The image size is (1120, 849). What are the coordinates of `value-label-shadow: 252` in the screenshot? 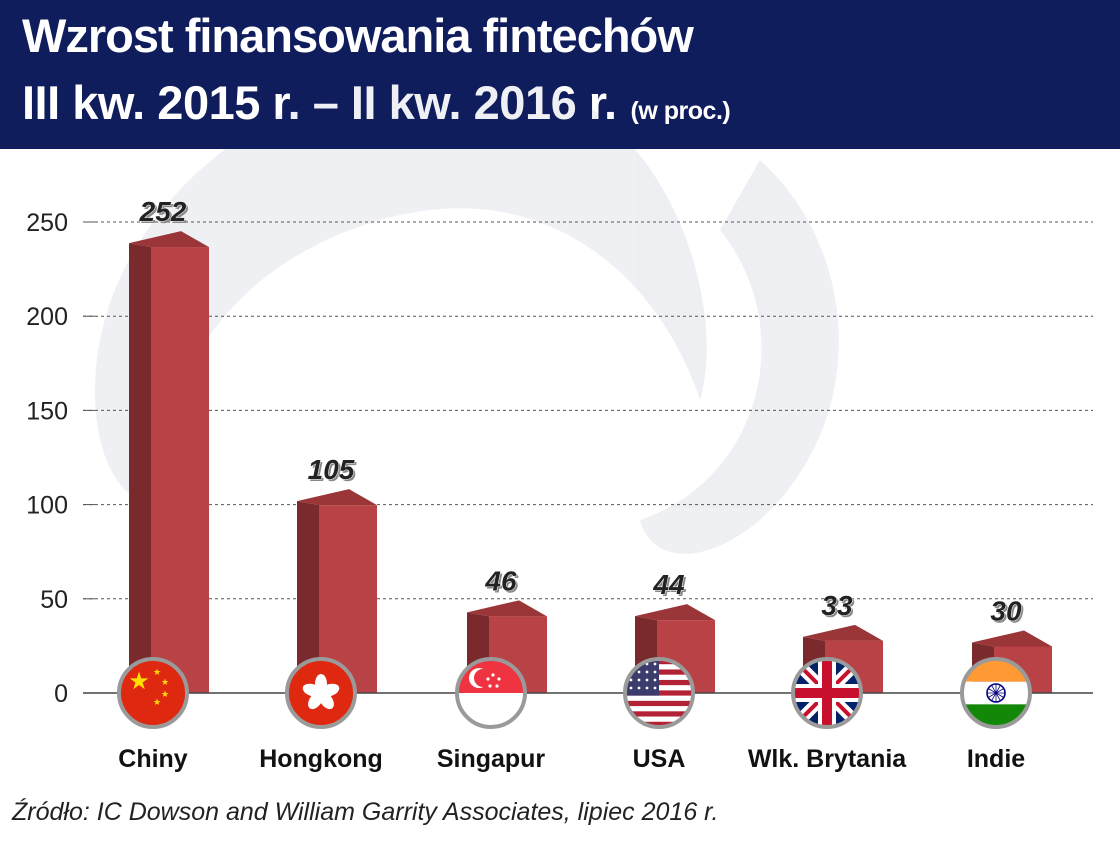 It's located at (165, 213).